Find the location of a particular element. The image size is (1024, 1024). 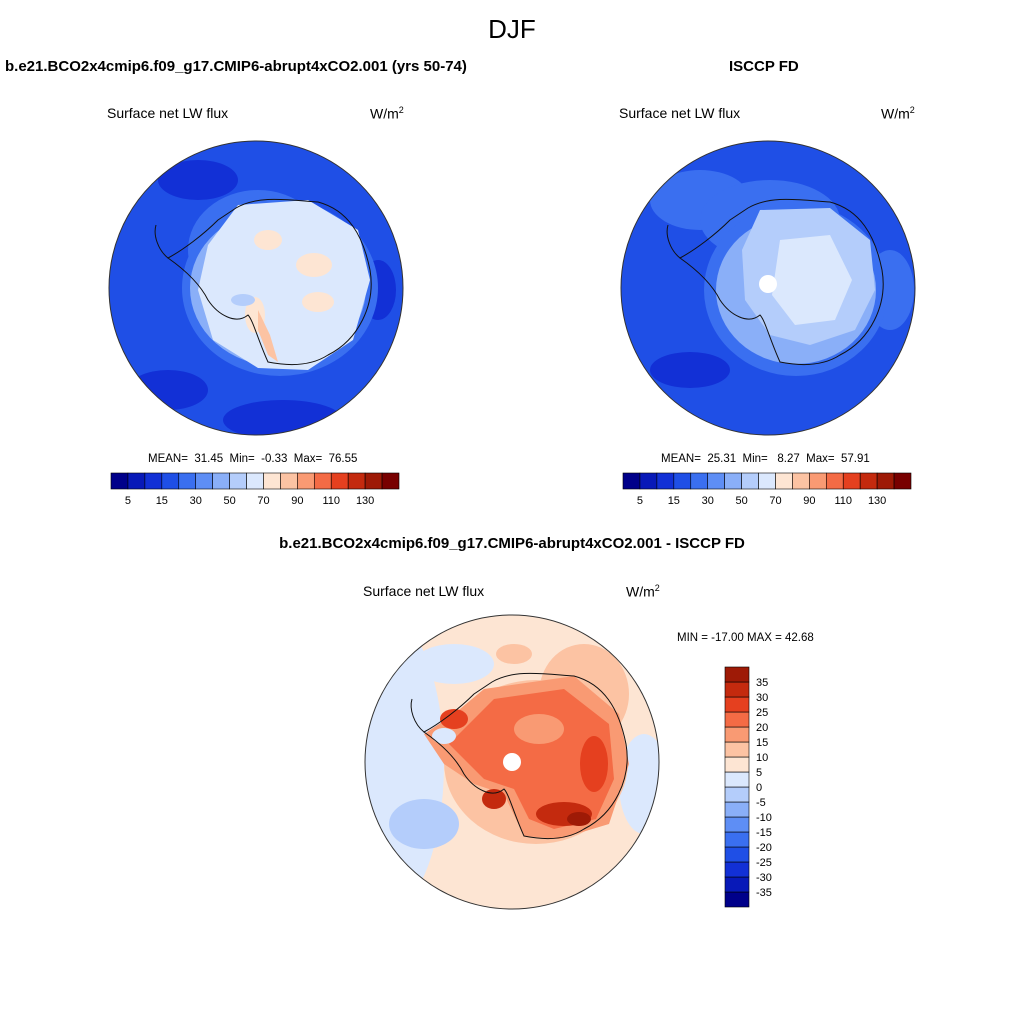

panel2-colorbar-tick-label: 90 is located at coordinates (809, 501).